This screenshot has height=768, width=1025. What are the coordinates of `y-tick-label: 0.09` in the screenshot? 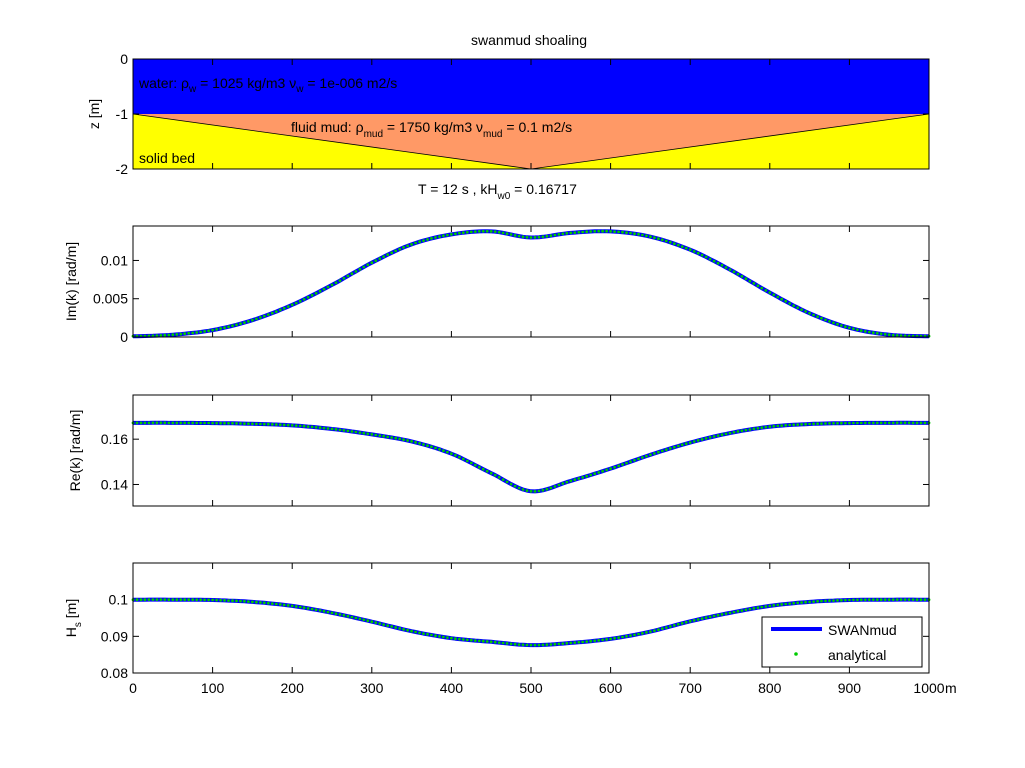 It's located at (114, 636).